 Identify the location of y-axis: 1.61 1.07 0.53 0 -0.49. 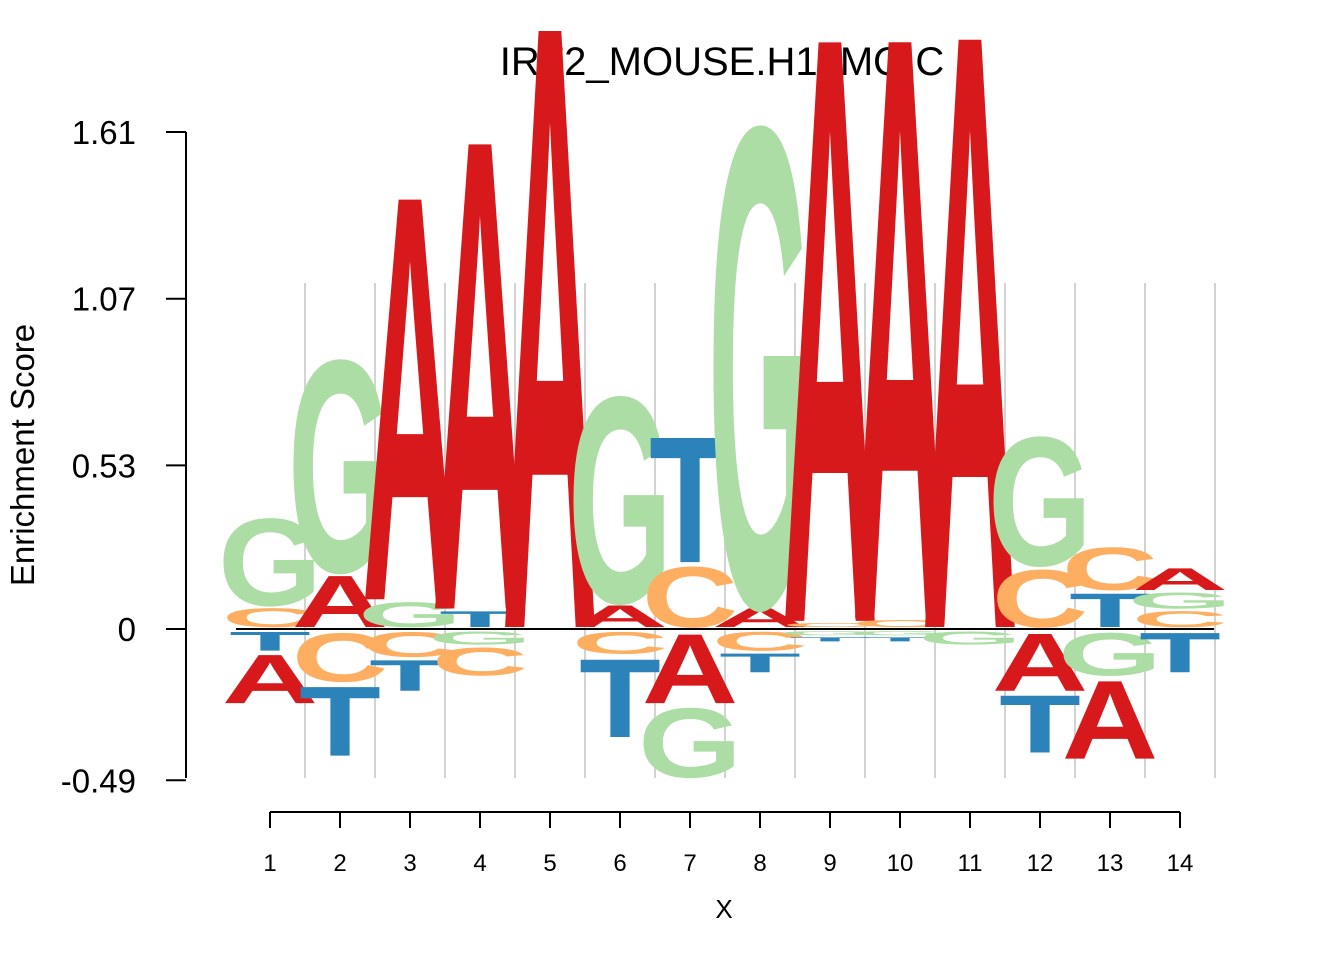
(124, 456).